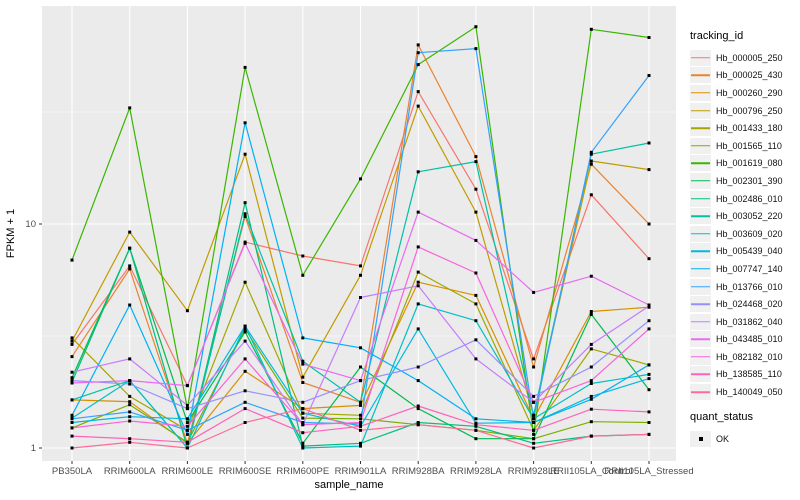 The image size is (800, 500). Describe the element at coordinates (749, 163) in the screenshot. I see `legend-item-label: Hb_001619_080` at that location.